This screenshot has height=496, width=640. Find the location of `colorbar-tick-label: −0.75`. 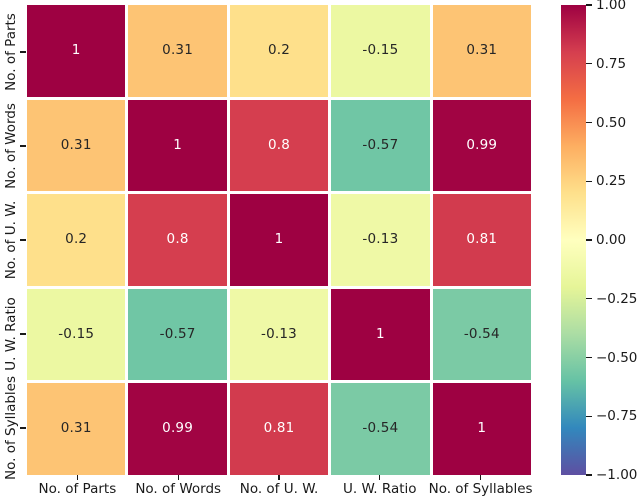

colorbar-tick-label: −0.75 is located at coordinates (617, 416).